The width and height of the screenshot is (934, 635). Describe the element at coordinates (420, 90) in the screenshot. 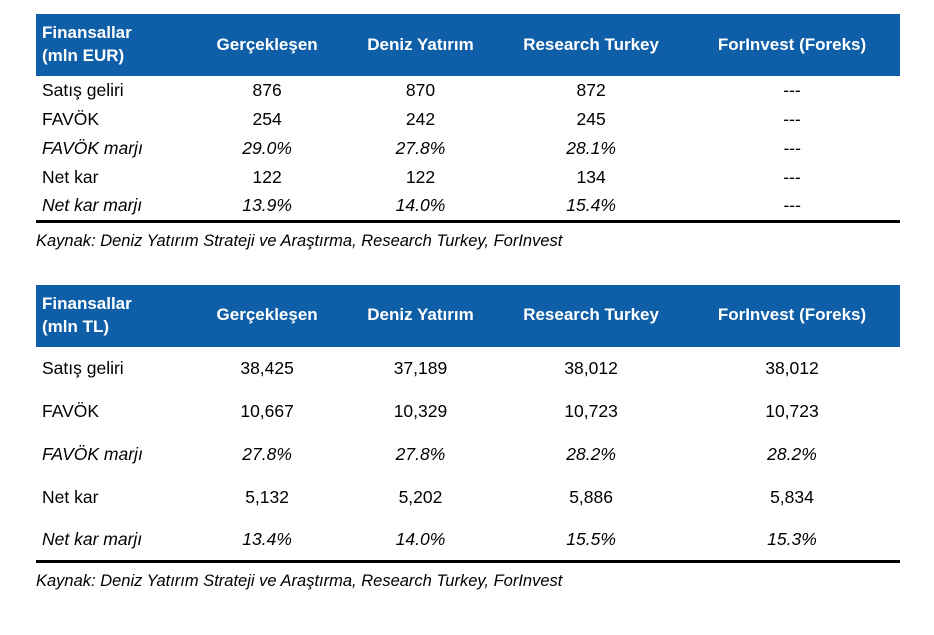

I see `cell-value: 870` at that location.